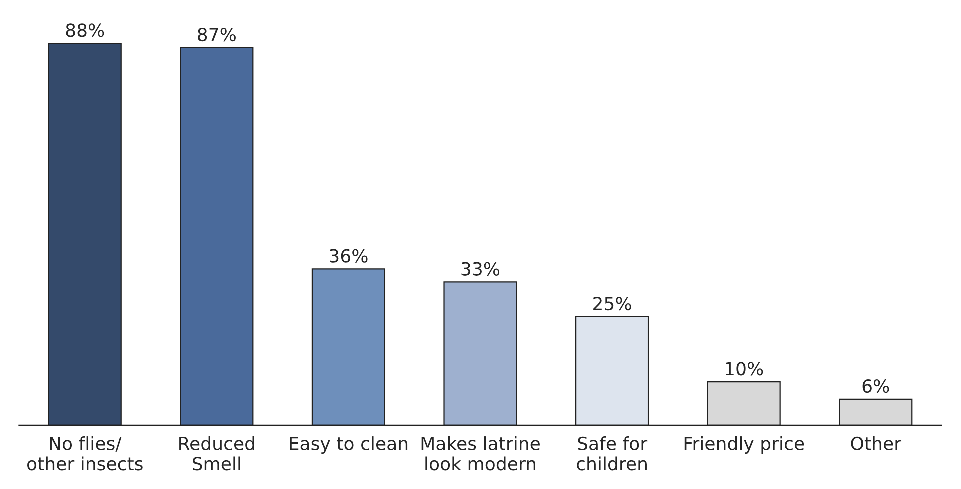  What do you see at coordinates (85, 453) in the screenshot?
I see `x-tick-label: No flies/ other insects` at bounding box center [85, 453].